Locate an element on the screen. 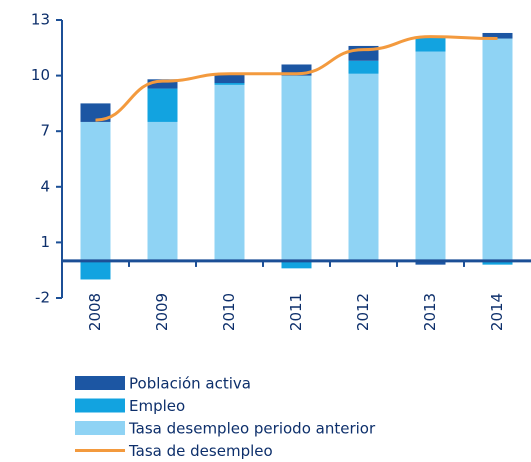 Image resolution: width=531 pixels, height=462 pixels. y-tick-label: 4 is located at coordinates (45, 186).